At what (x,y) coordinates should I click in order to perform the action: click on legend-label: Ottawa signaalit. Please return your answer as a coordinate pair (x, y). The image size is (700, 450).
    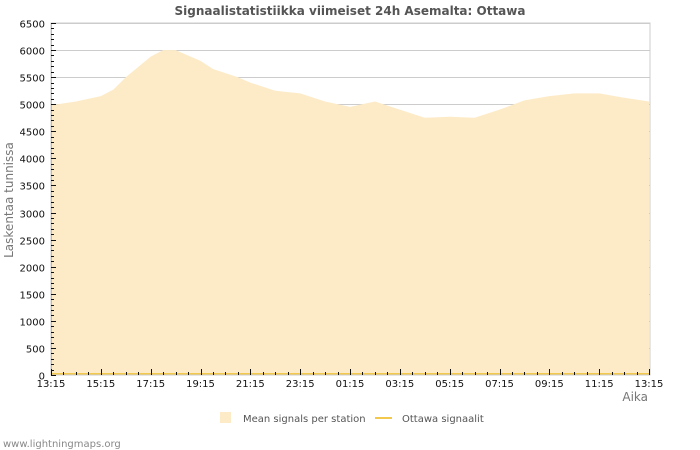
    Looking at the image, I should click on (443, 419).